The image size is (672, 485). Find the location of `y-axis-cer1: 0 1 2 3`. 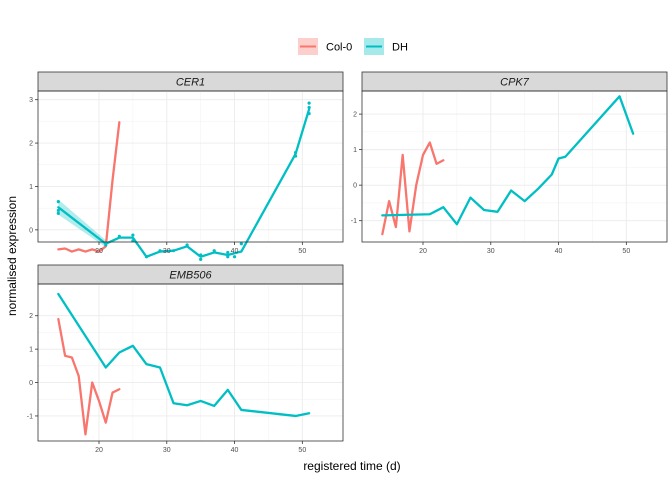

y-axis-cer1: 0 1 2 3 is located at coordinates (33, 165).